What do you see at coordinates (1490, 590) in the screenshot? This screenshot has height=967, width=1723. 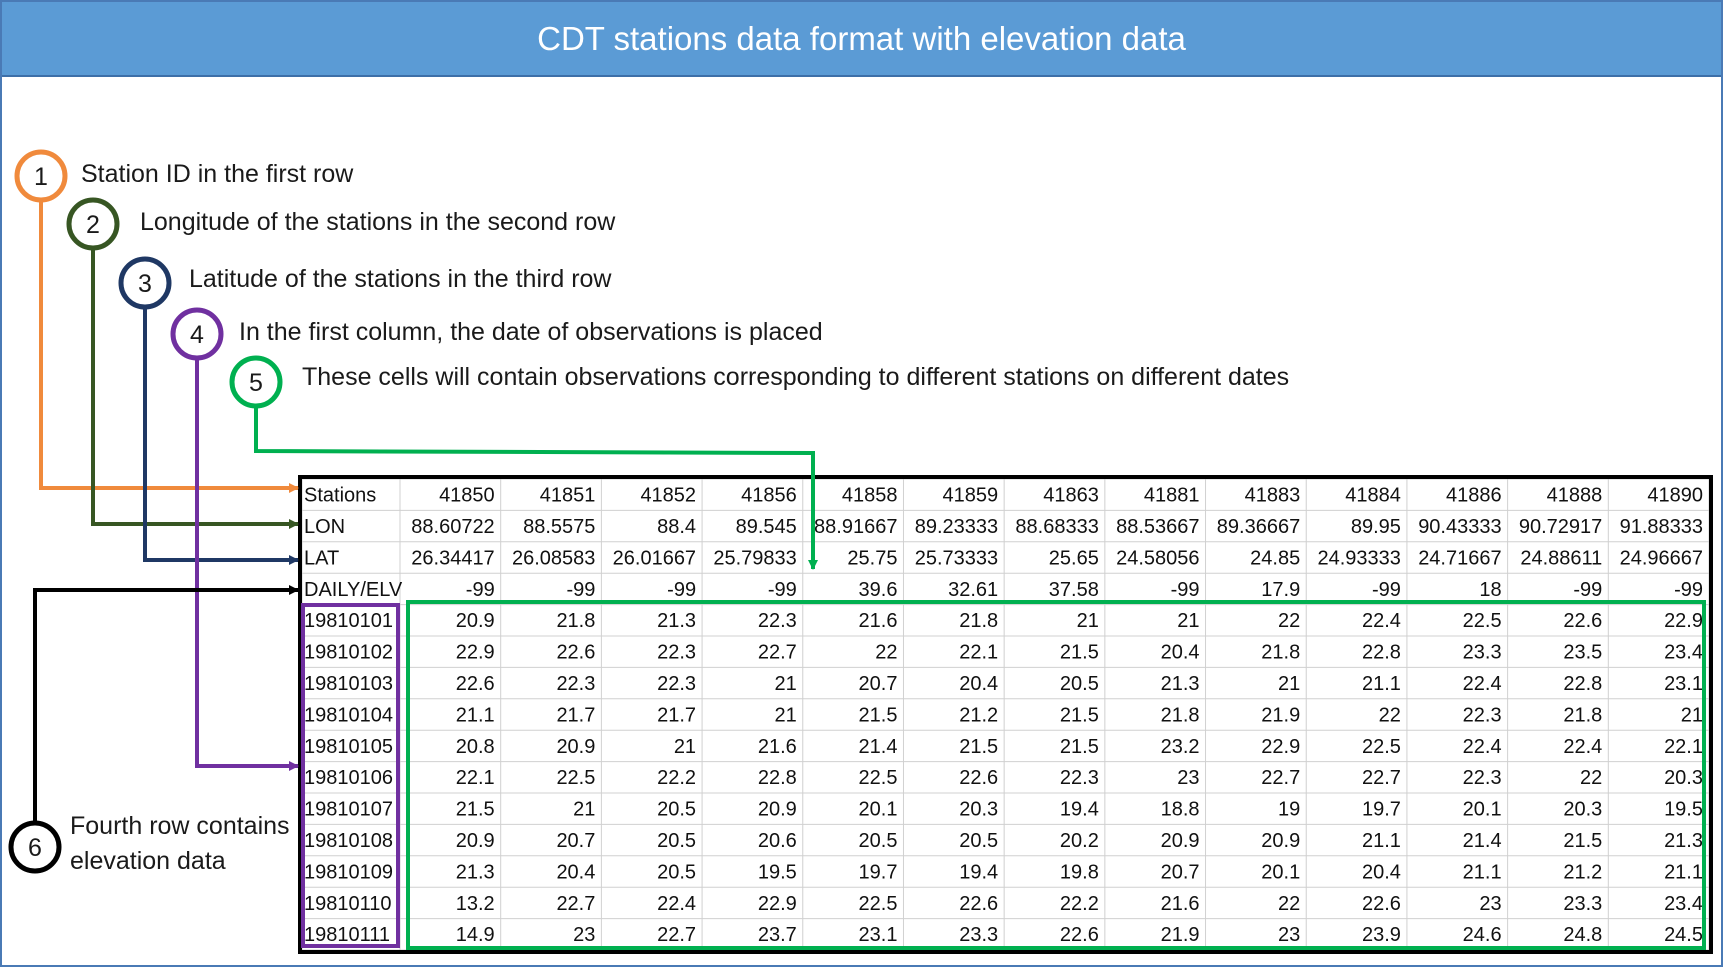 I see `metadata-cell: 18` at bounding box center [1490, 590].